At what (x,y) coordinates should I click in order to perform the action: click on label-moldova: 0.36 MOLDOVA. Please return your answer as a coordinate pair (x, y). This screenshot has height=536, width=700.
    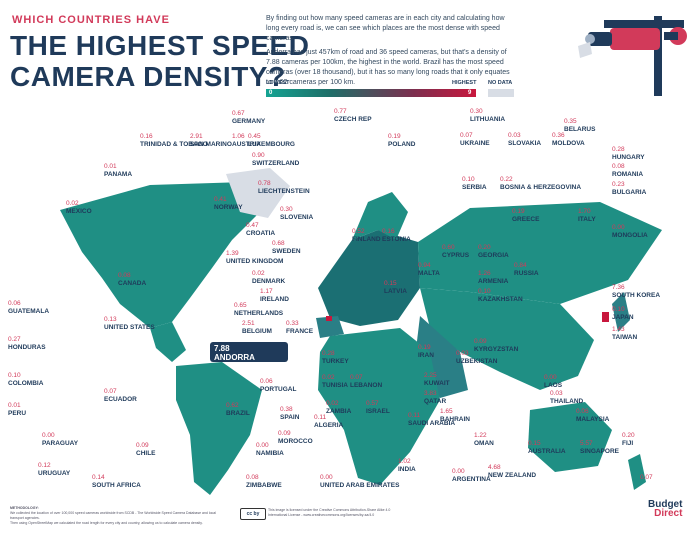
    Looking at the image, I should click on (568, 139).